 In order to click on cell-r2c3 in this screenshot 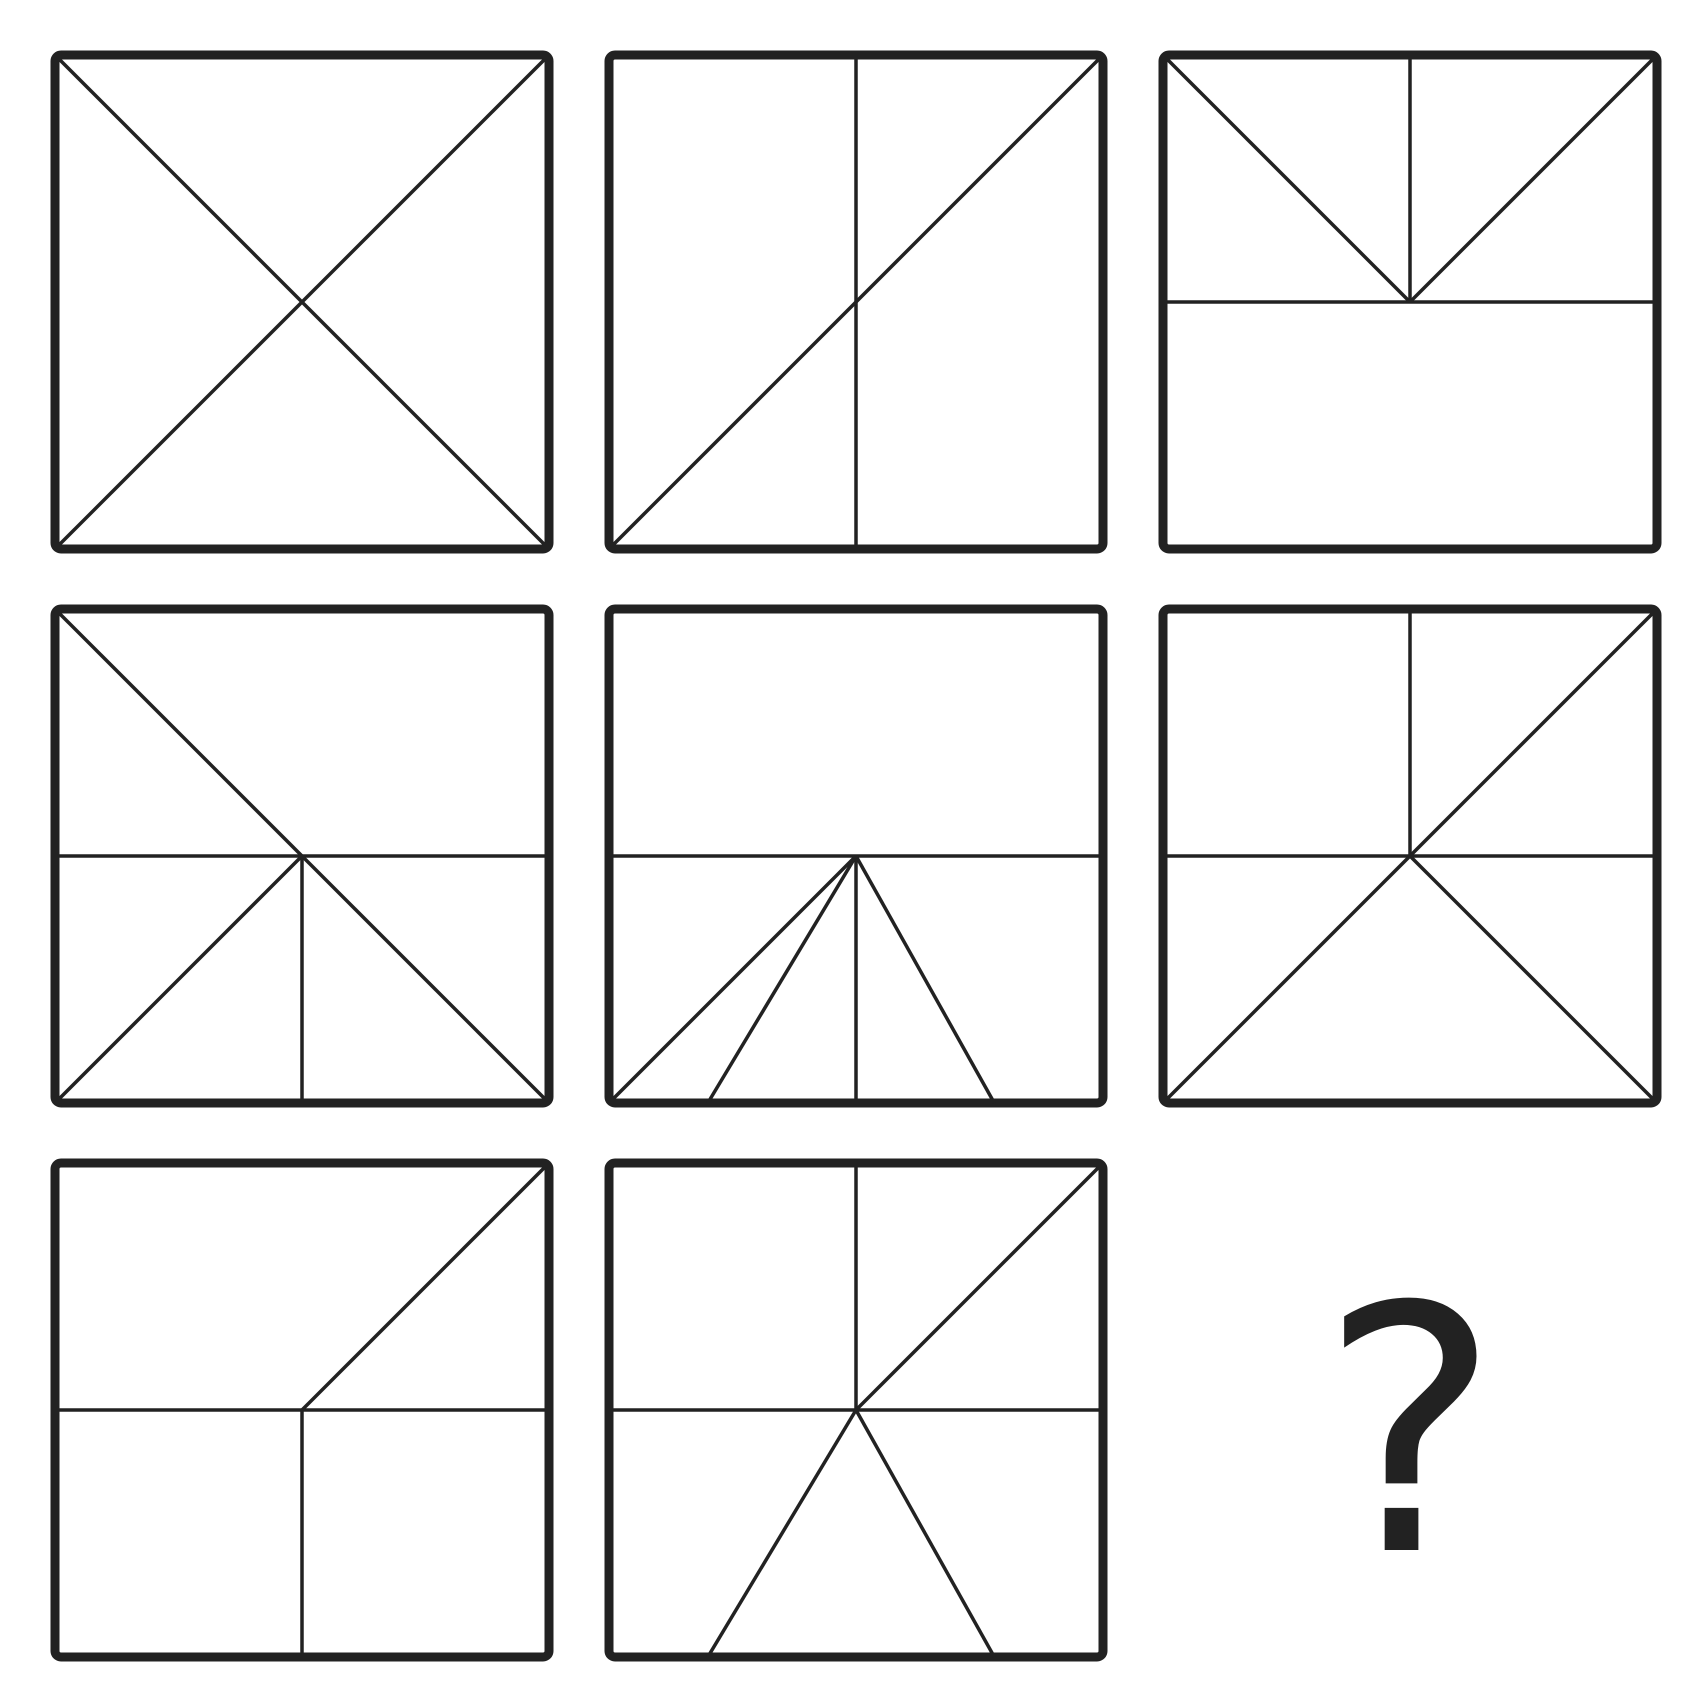, I will do `click(1410, 856)`.